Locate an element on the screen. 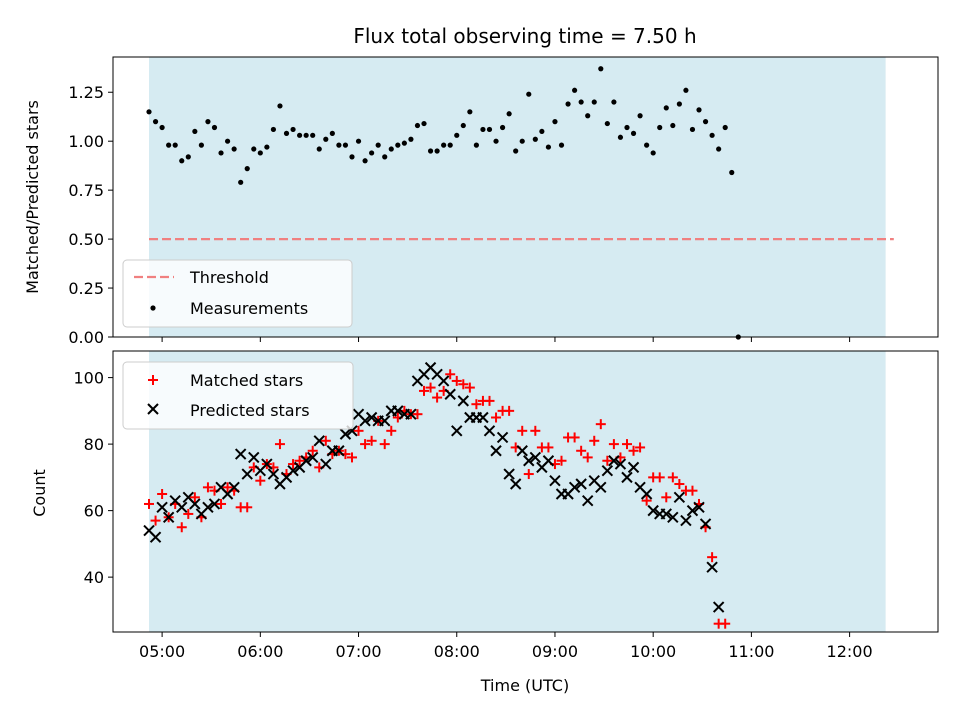 The width and height of the screenshot is (960, 720). x-tick-label: 09:00 is located at coordinates (555, 651).